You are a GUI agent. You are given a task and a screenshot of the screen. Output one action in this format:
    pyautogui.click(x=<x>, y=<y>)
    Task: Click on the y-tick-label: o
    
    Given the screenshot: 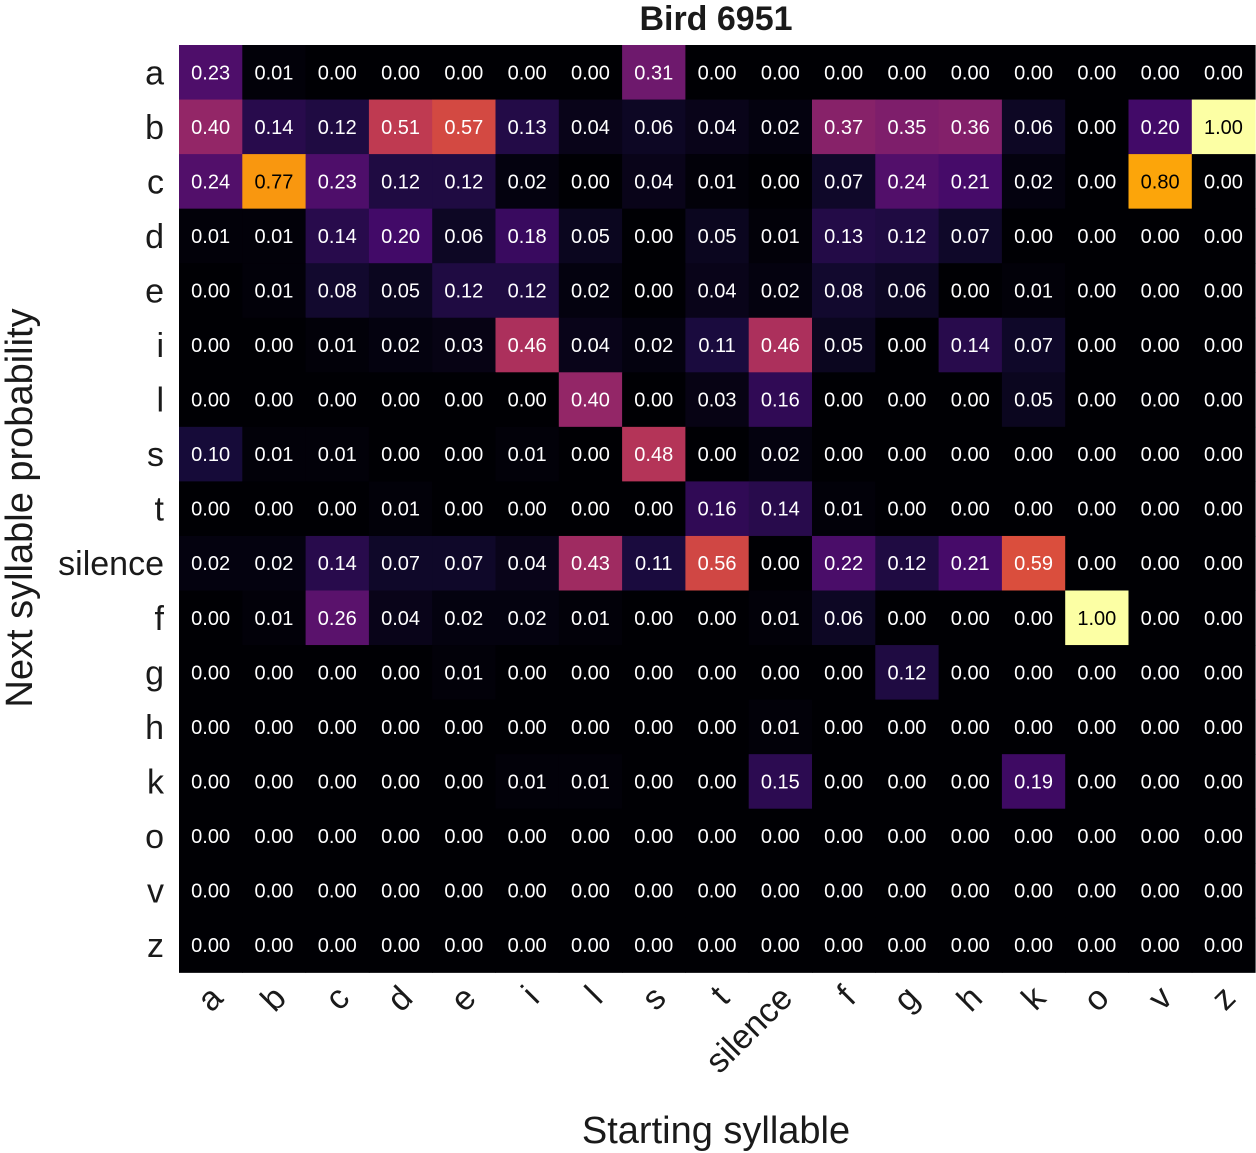 What is the action you would take?
    pyautogui.click(x=154, y=837)
    